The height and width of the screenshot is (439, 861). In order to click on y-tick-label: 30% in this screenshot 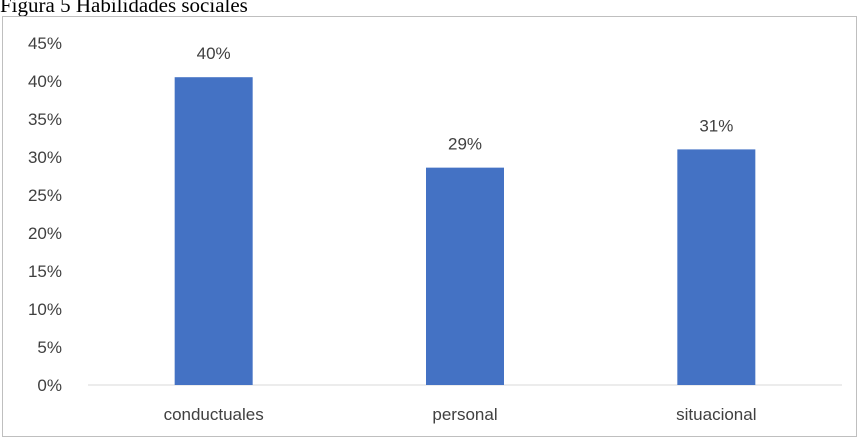, I will do `click(45, 157)`.